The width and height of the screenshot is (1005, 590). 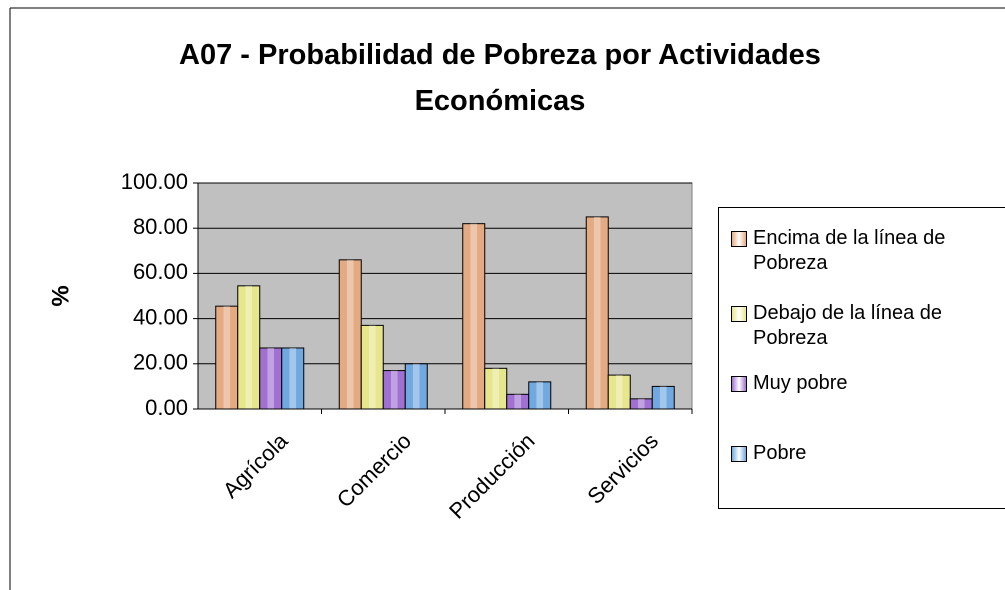 What do you see at coordinates (160, 271) in the screenshot?
I see `y-tick-label: 60.00` at bounding box center [160, 271].